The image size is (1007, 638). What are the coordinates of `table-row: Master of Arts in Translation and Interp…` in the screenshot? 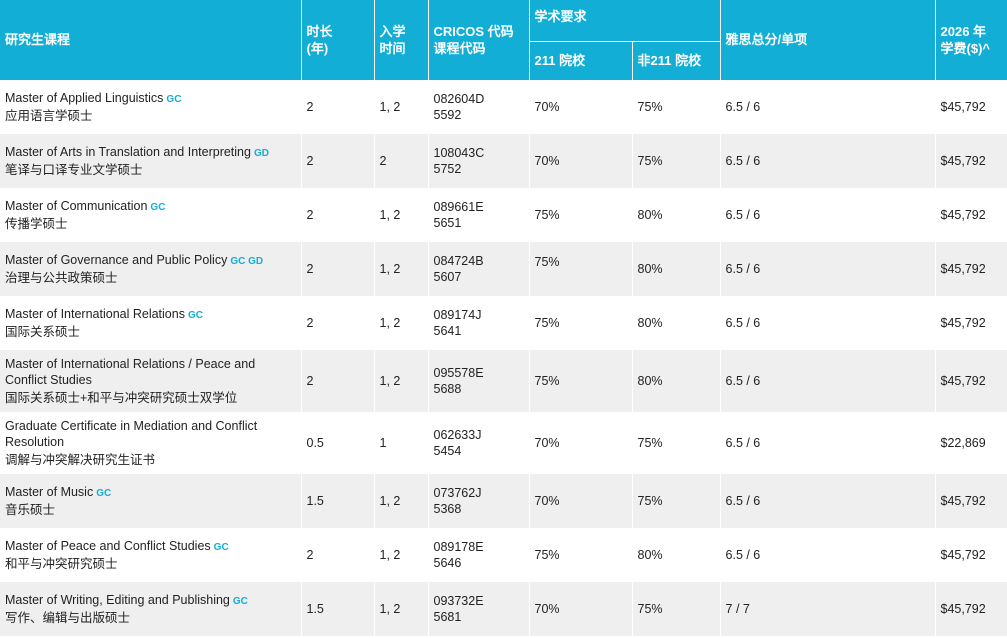 It's located at (503, 161).